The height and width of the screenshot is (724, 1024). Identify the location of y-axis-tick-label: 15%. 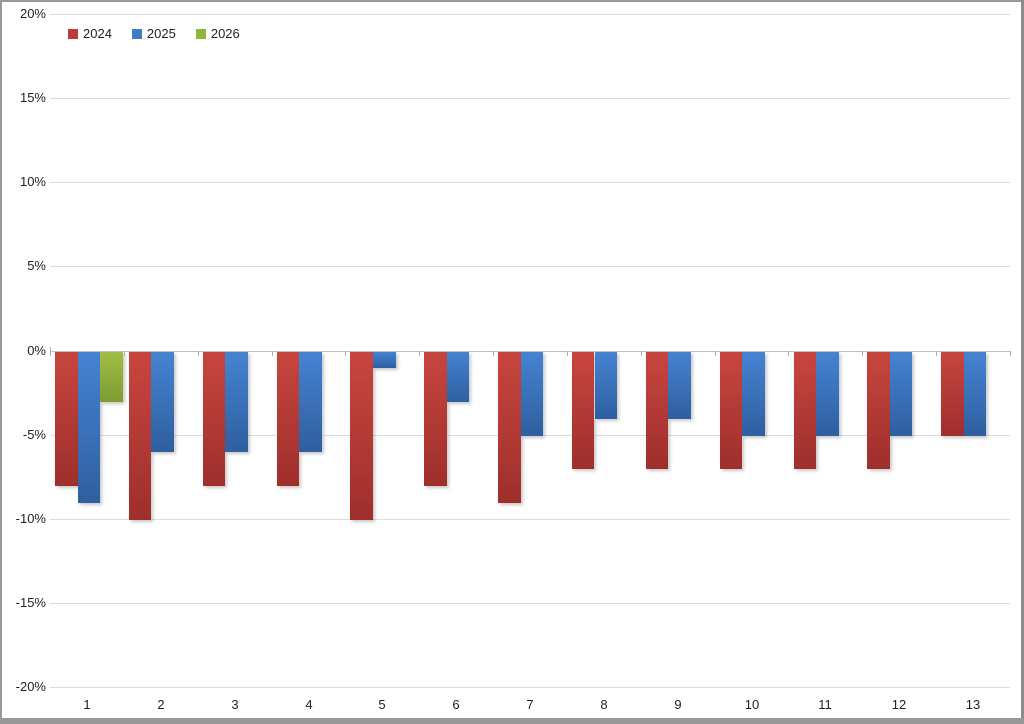
(32, 97).